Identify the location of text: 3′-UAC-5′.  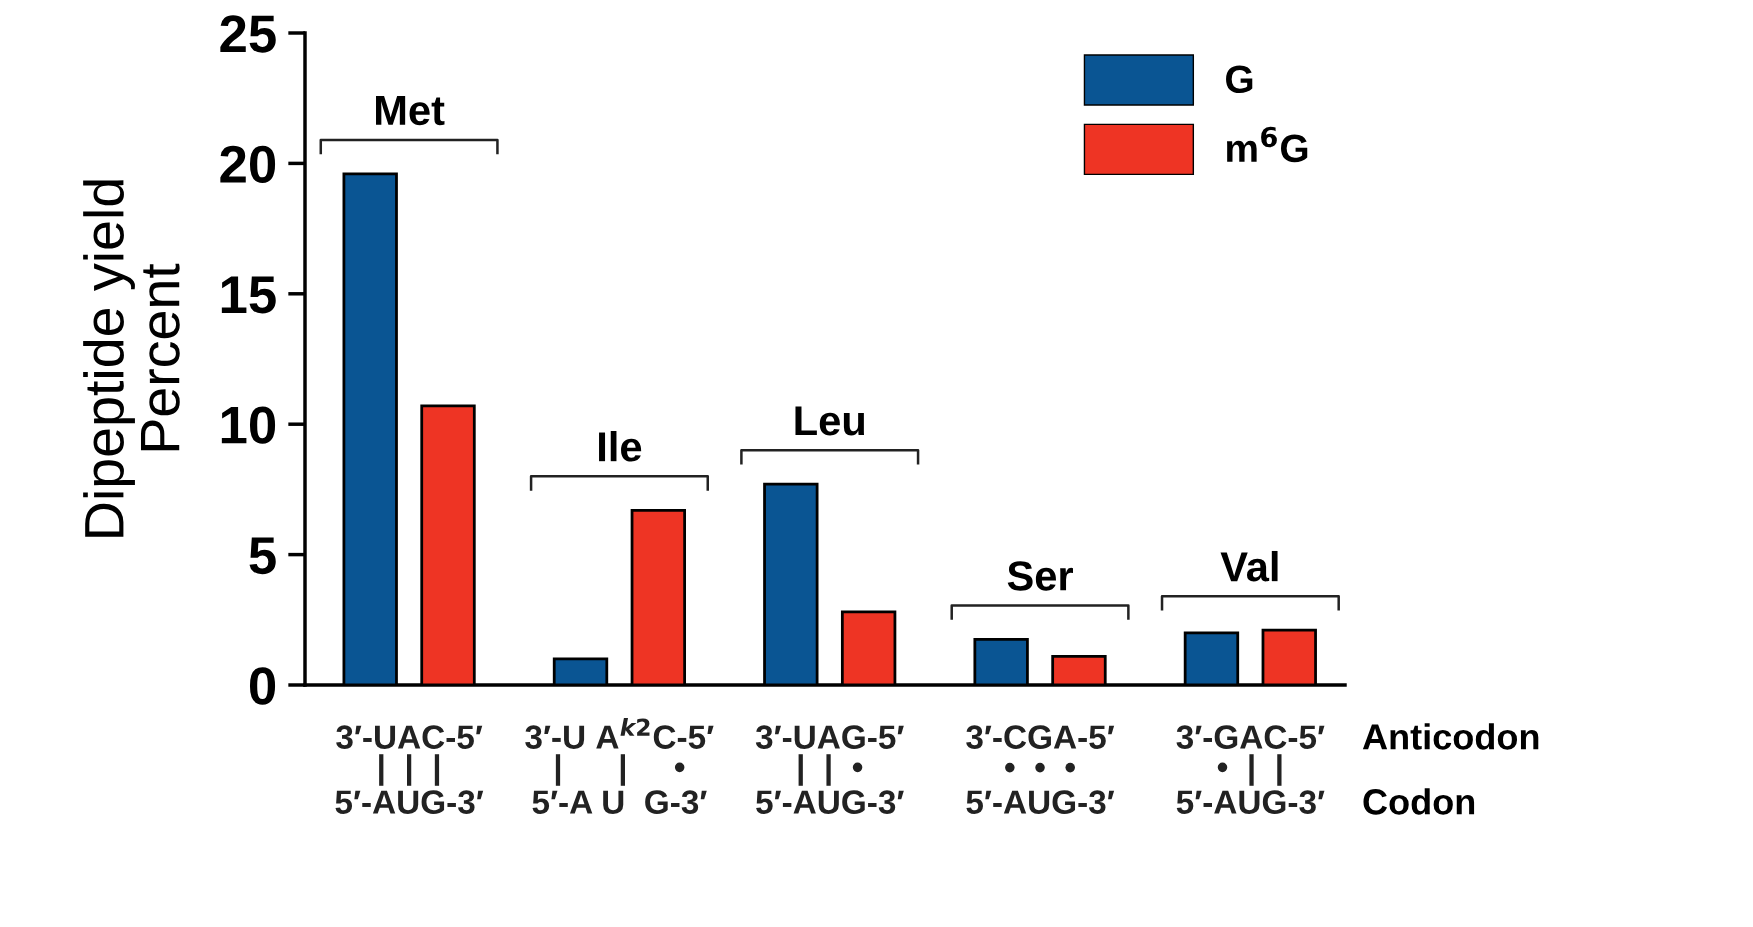
(409, 737).